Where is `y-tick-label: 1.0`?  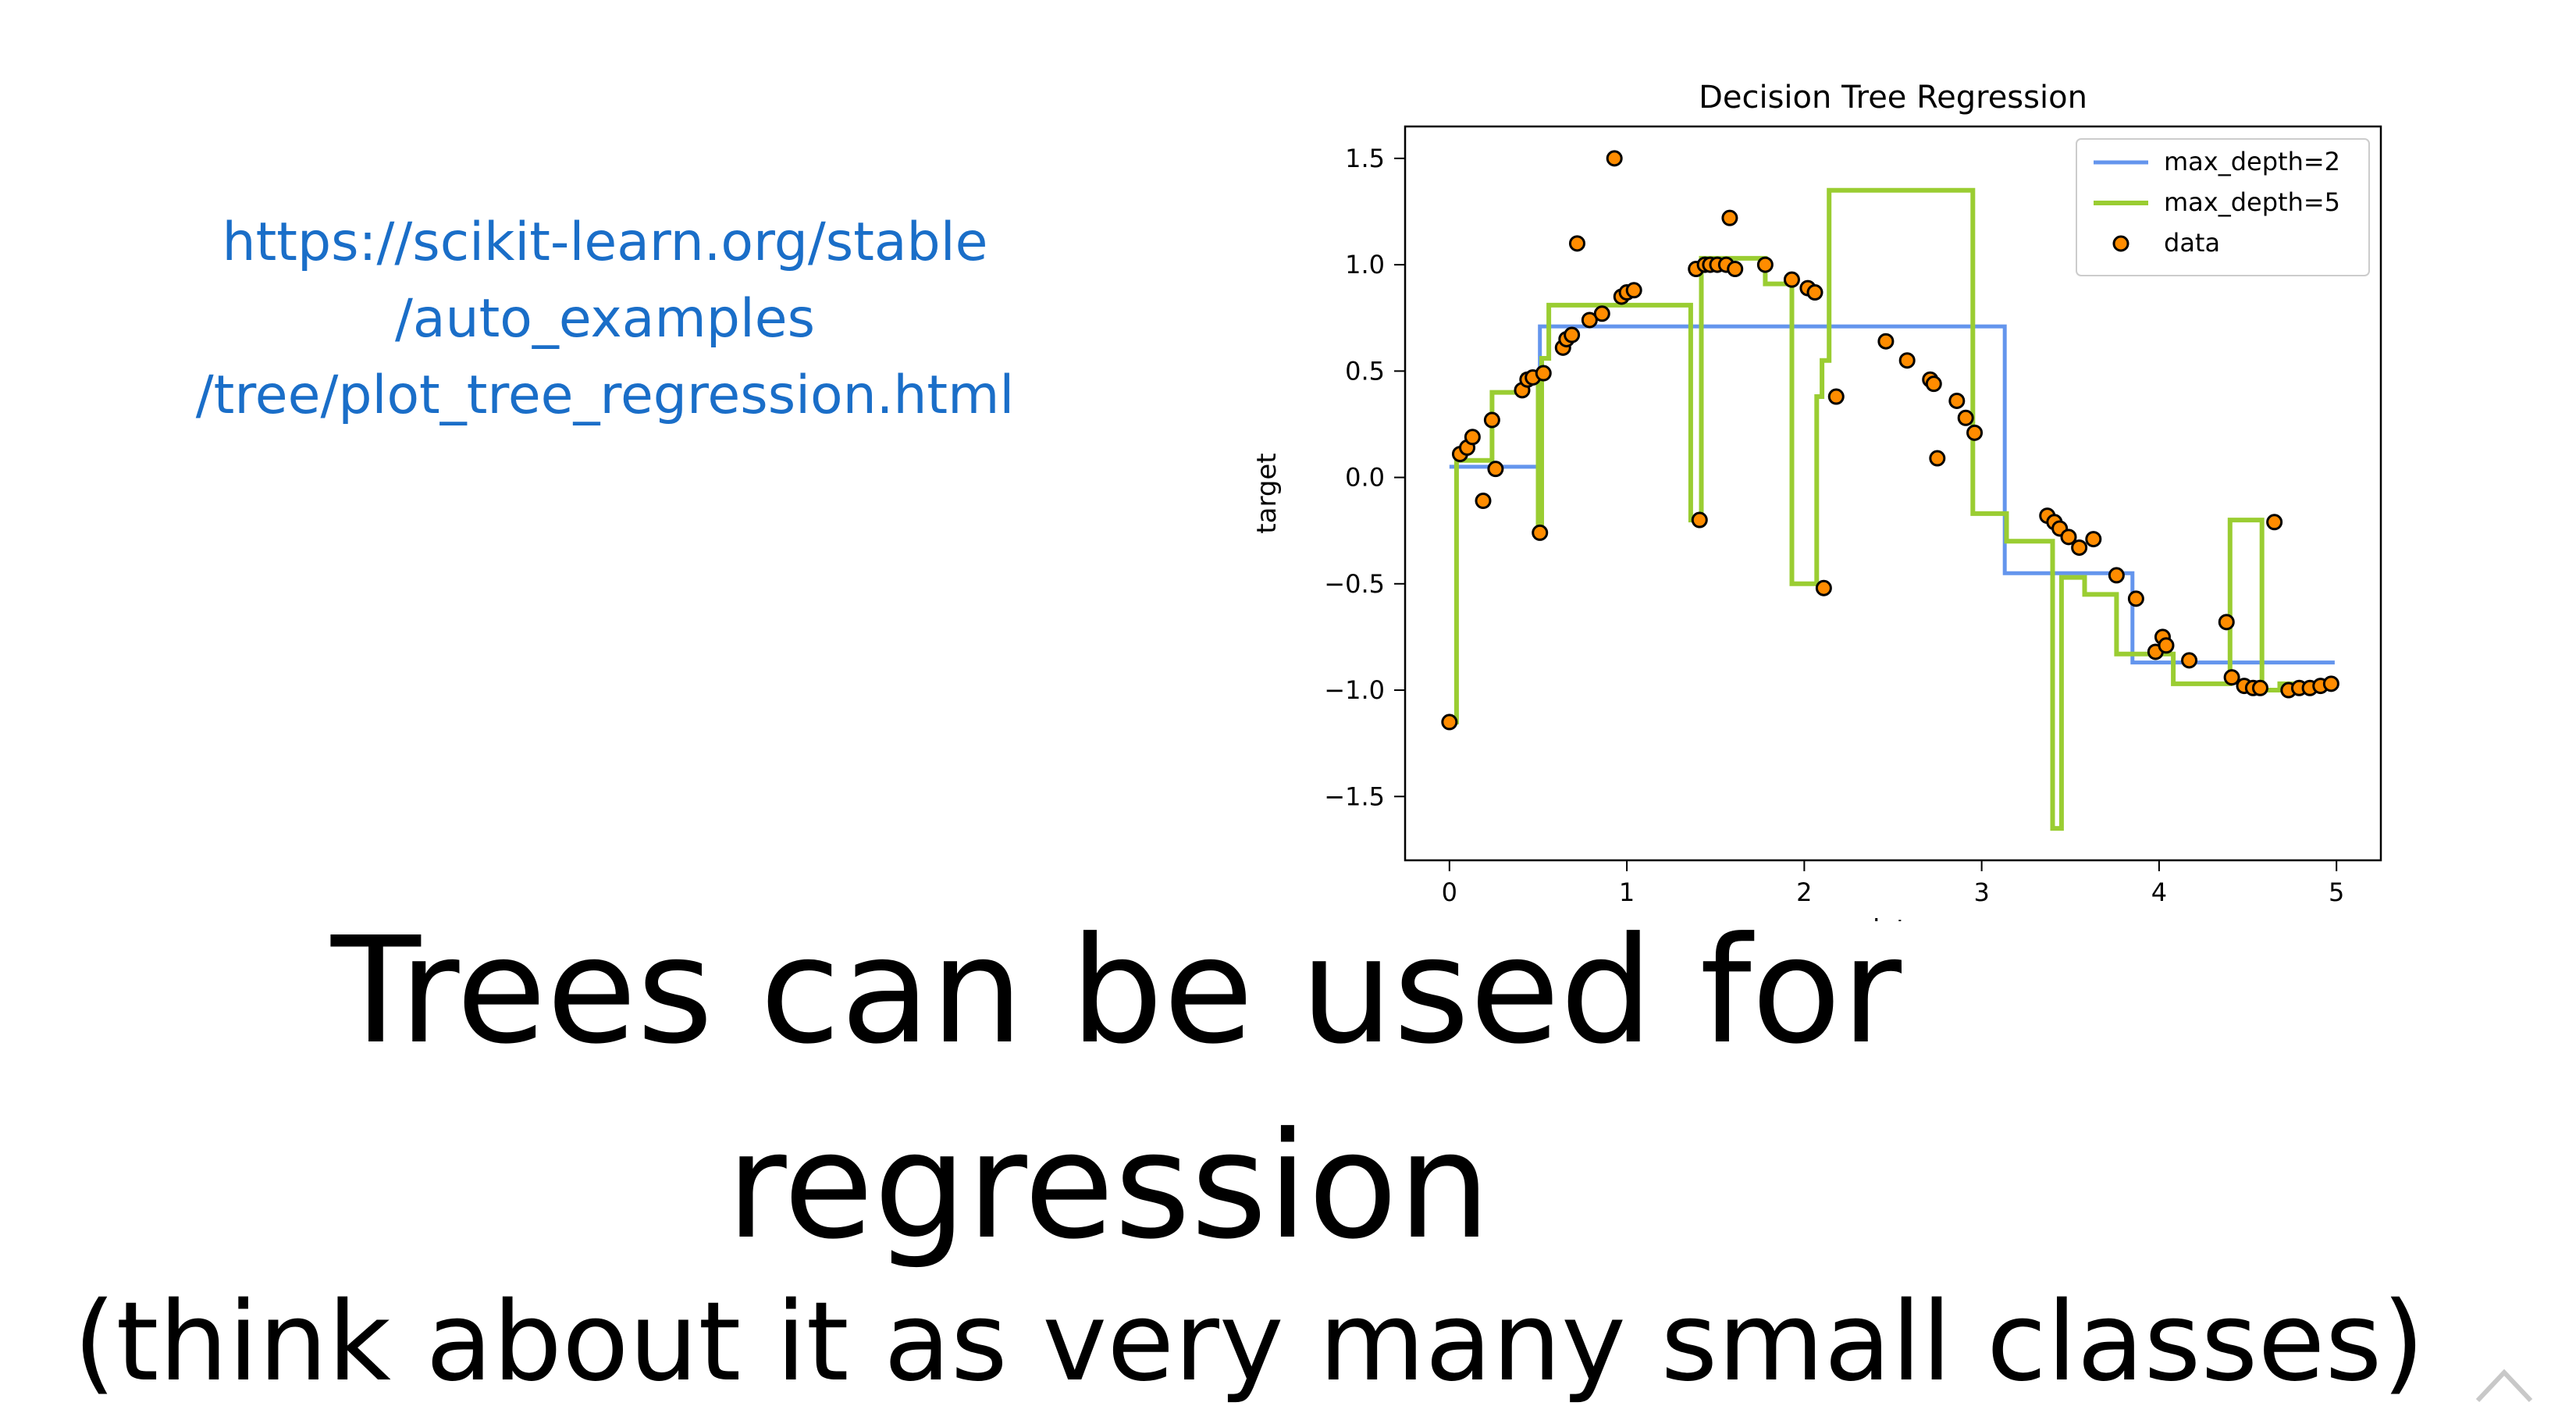 y-tick-label: 1.0 is located at coordinates (1365, 264).